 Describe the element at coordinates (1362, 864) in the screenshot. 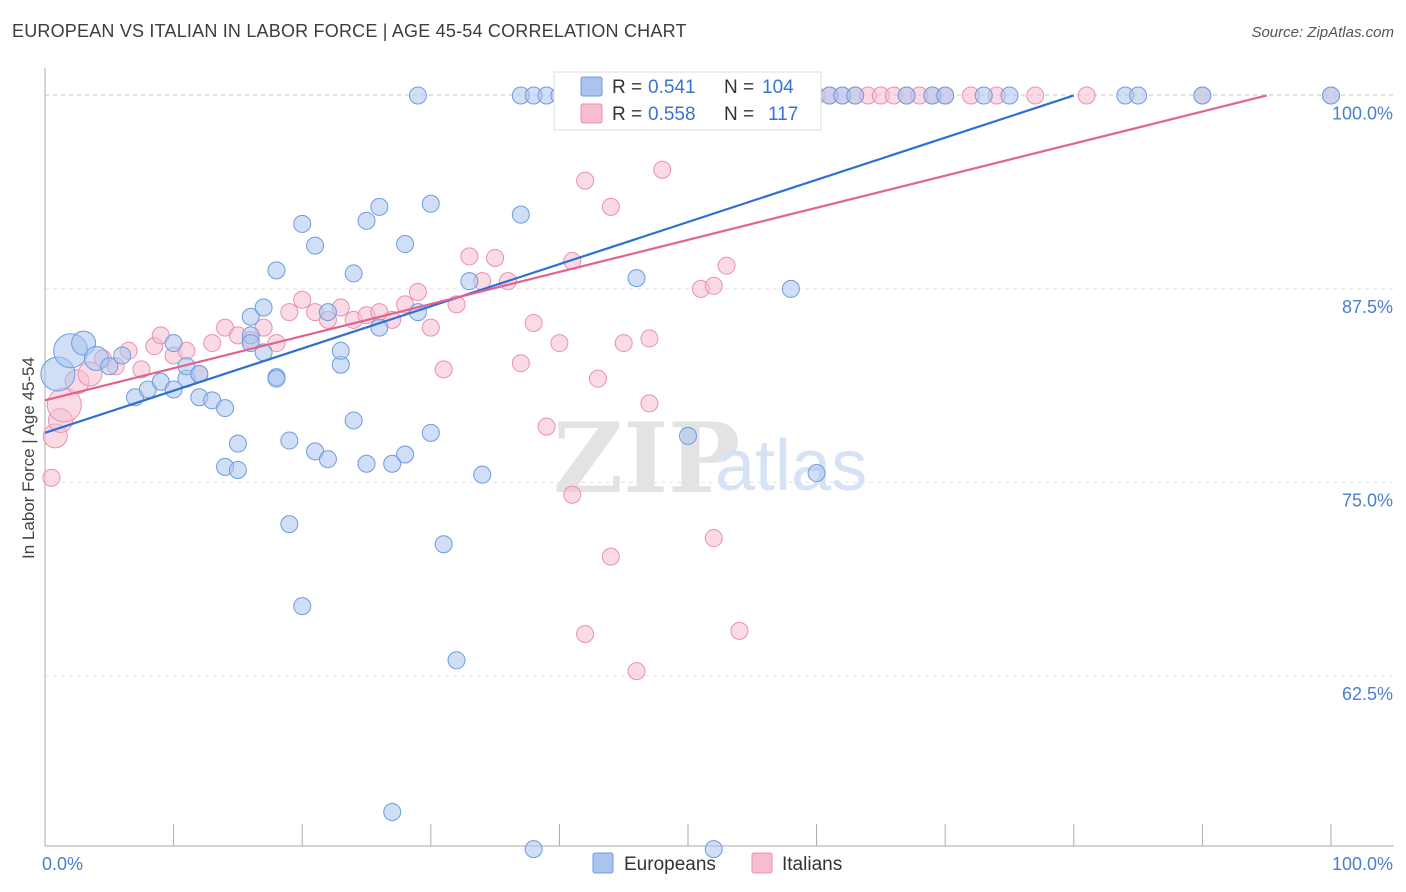

I see `x-tick-label-1: 100.0%` at that location.